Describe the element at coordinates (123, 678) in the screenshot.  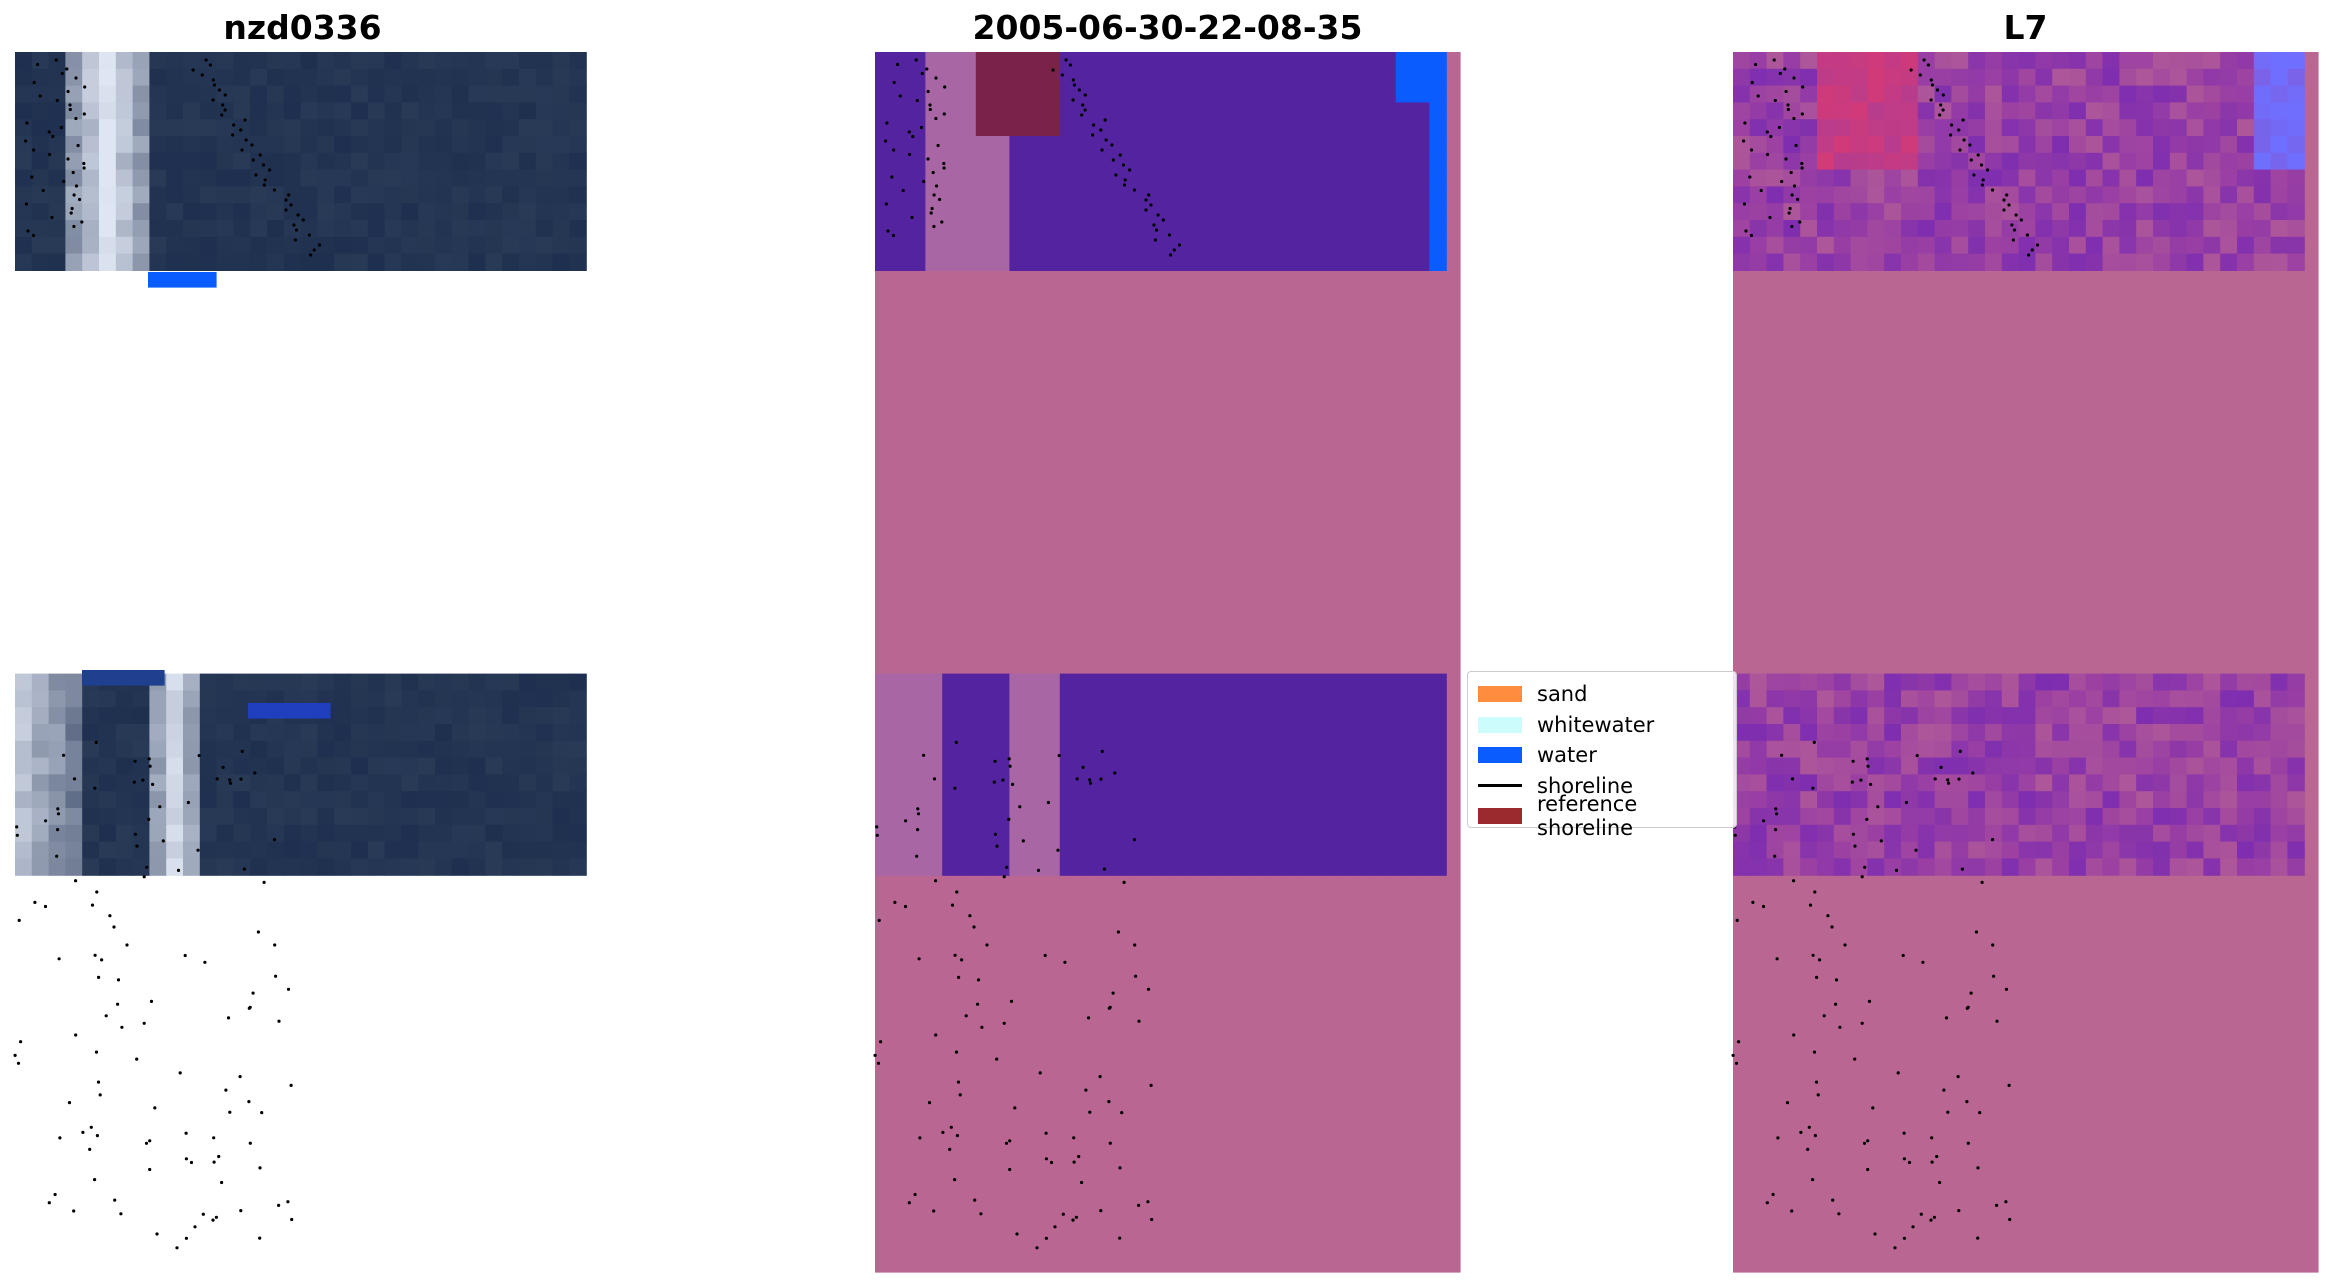
I see `dark-strip` at that location.